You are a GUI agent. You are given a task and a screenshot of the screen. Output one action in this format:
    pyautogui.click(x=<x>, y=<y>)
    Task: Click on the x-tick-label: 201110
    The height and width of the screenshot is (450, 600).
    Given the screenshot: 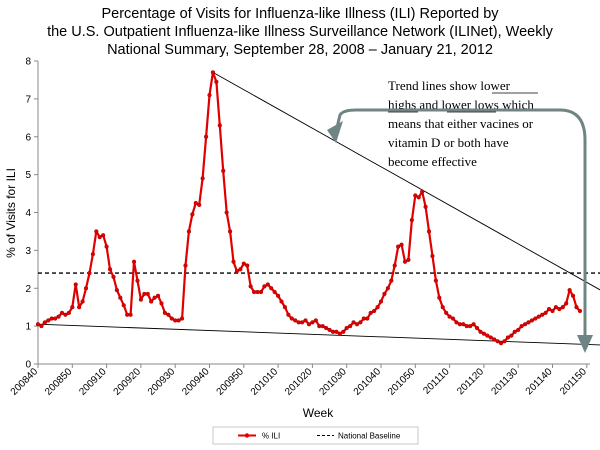 What is the action you would take?
    pyautogui.click(x=436, y=381)
    